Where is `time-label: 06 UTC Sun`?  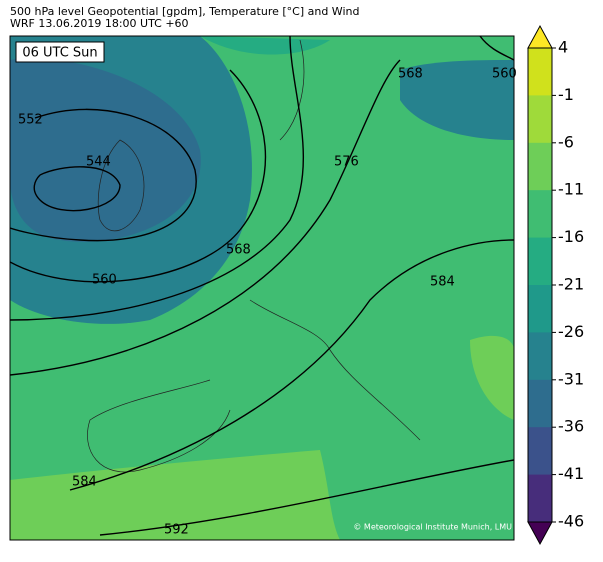
time-label: 06 UTC Sun is located at coordinates (59, 53).